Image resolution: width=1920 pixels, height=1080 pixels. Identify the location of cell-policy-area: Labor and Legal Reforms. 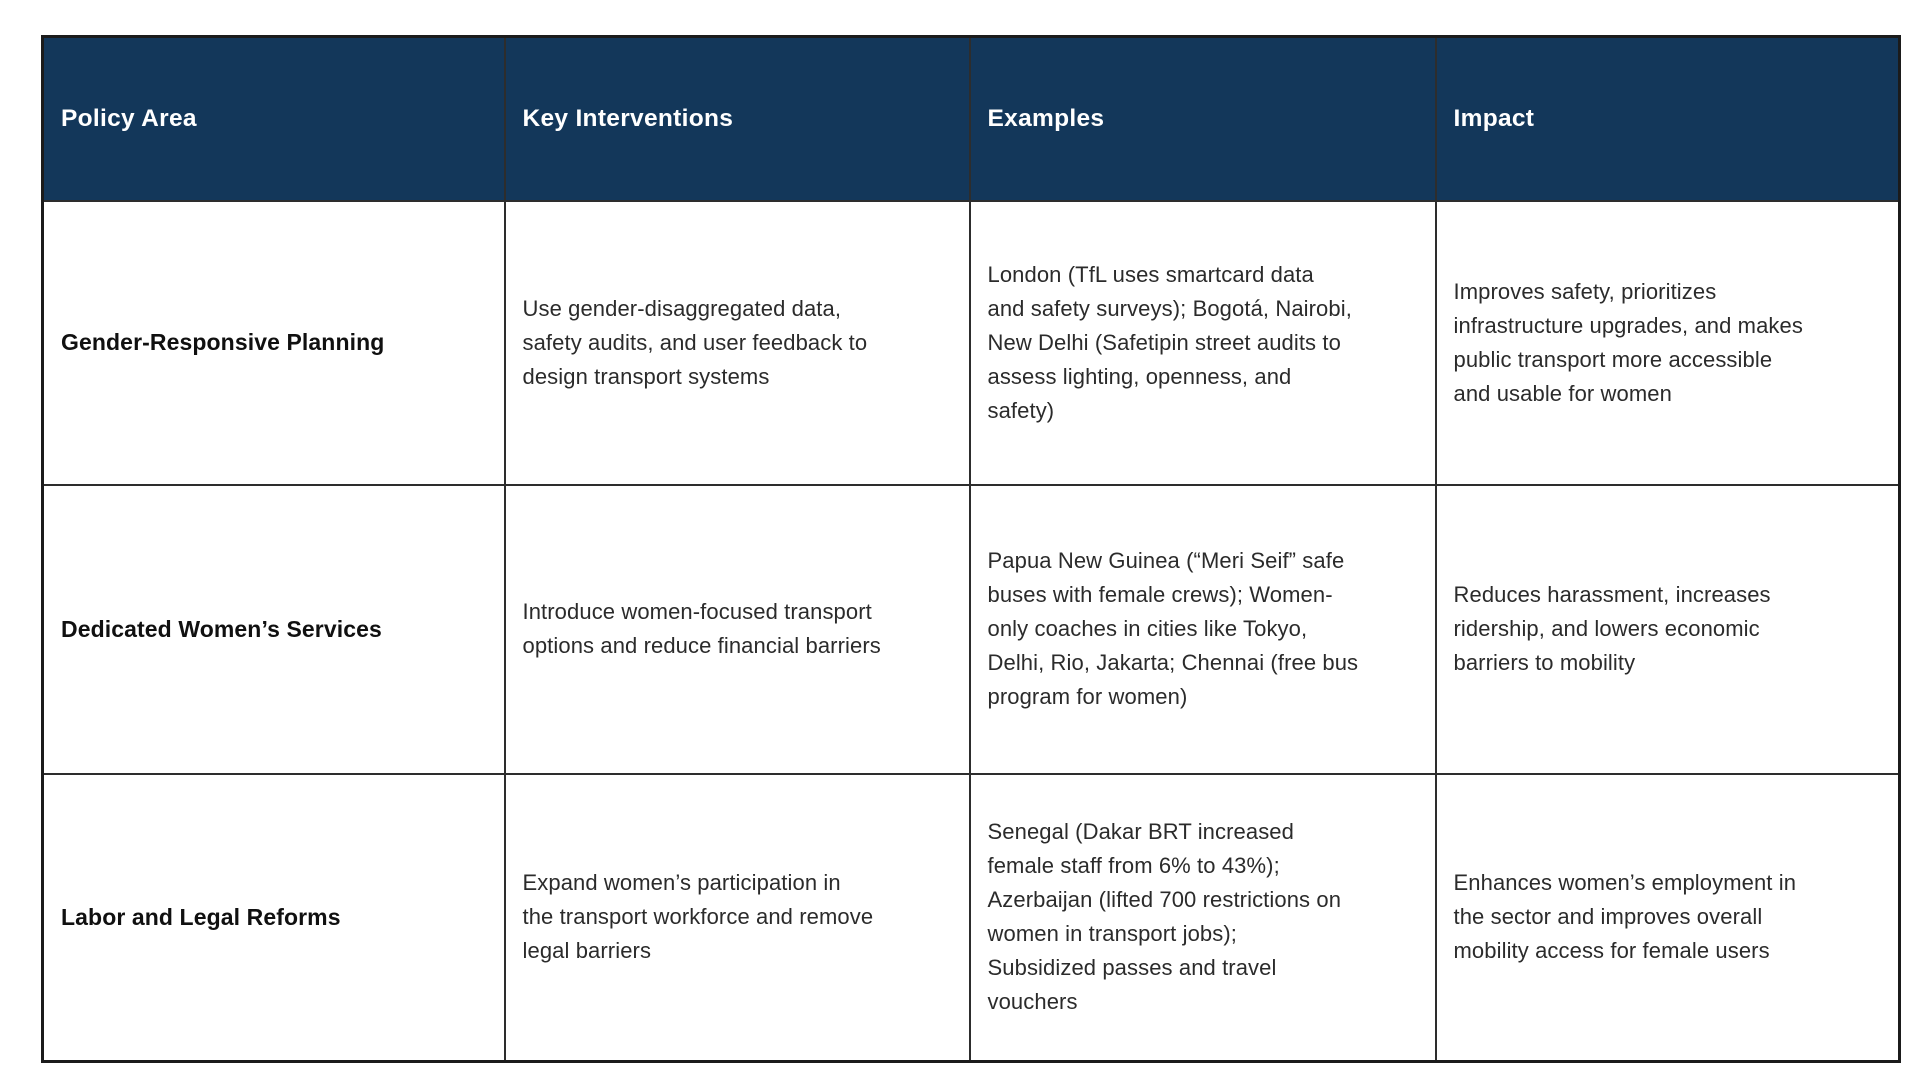
(273, 917).